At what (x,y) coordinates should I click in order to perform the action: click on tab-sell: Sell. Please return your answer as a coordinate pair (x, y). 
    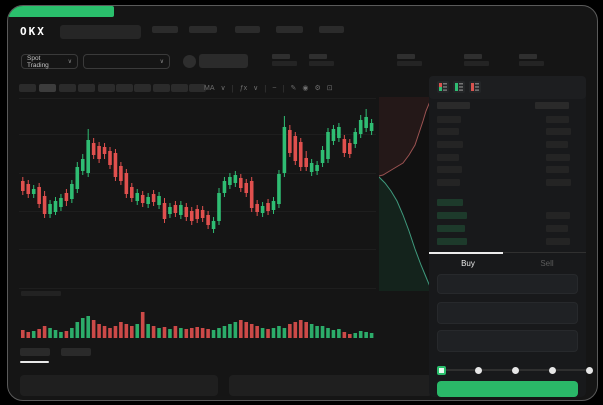
    Looking at the image, I should click on (547, 263).